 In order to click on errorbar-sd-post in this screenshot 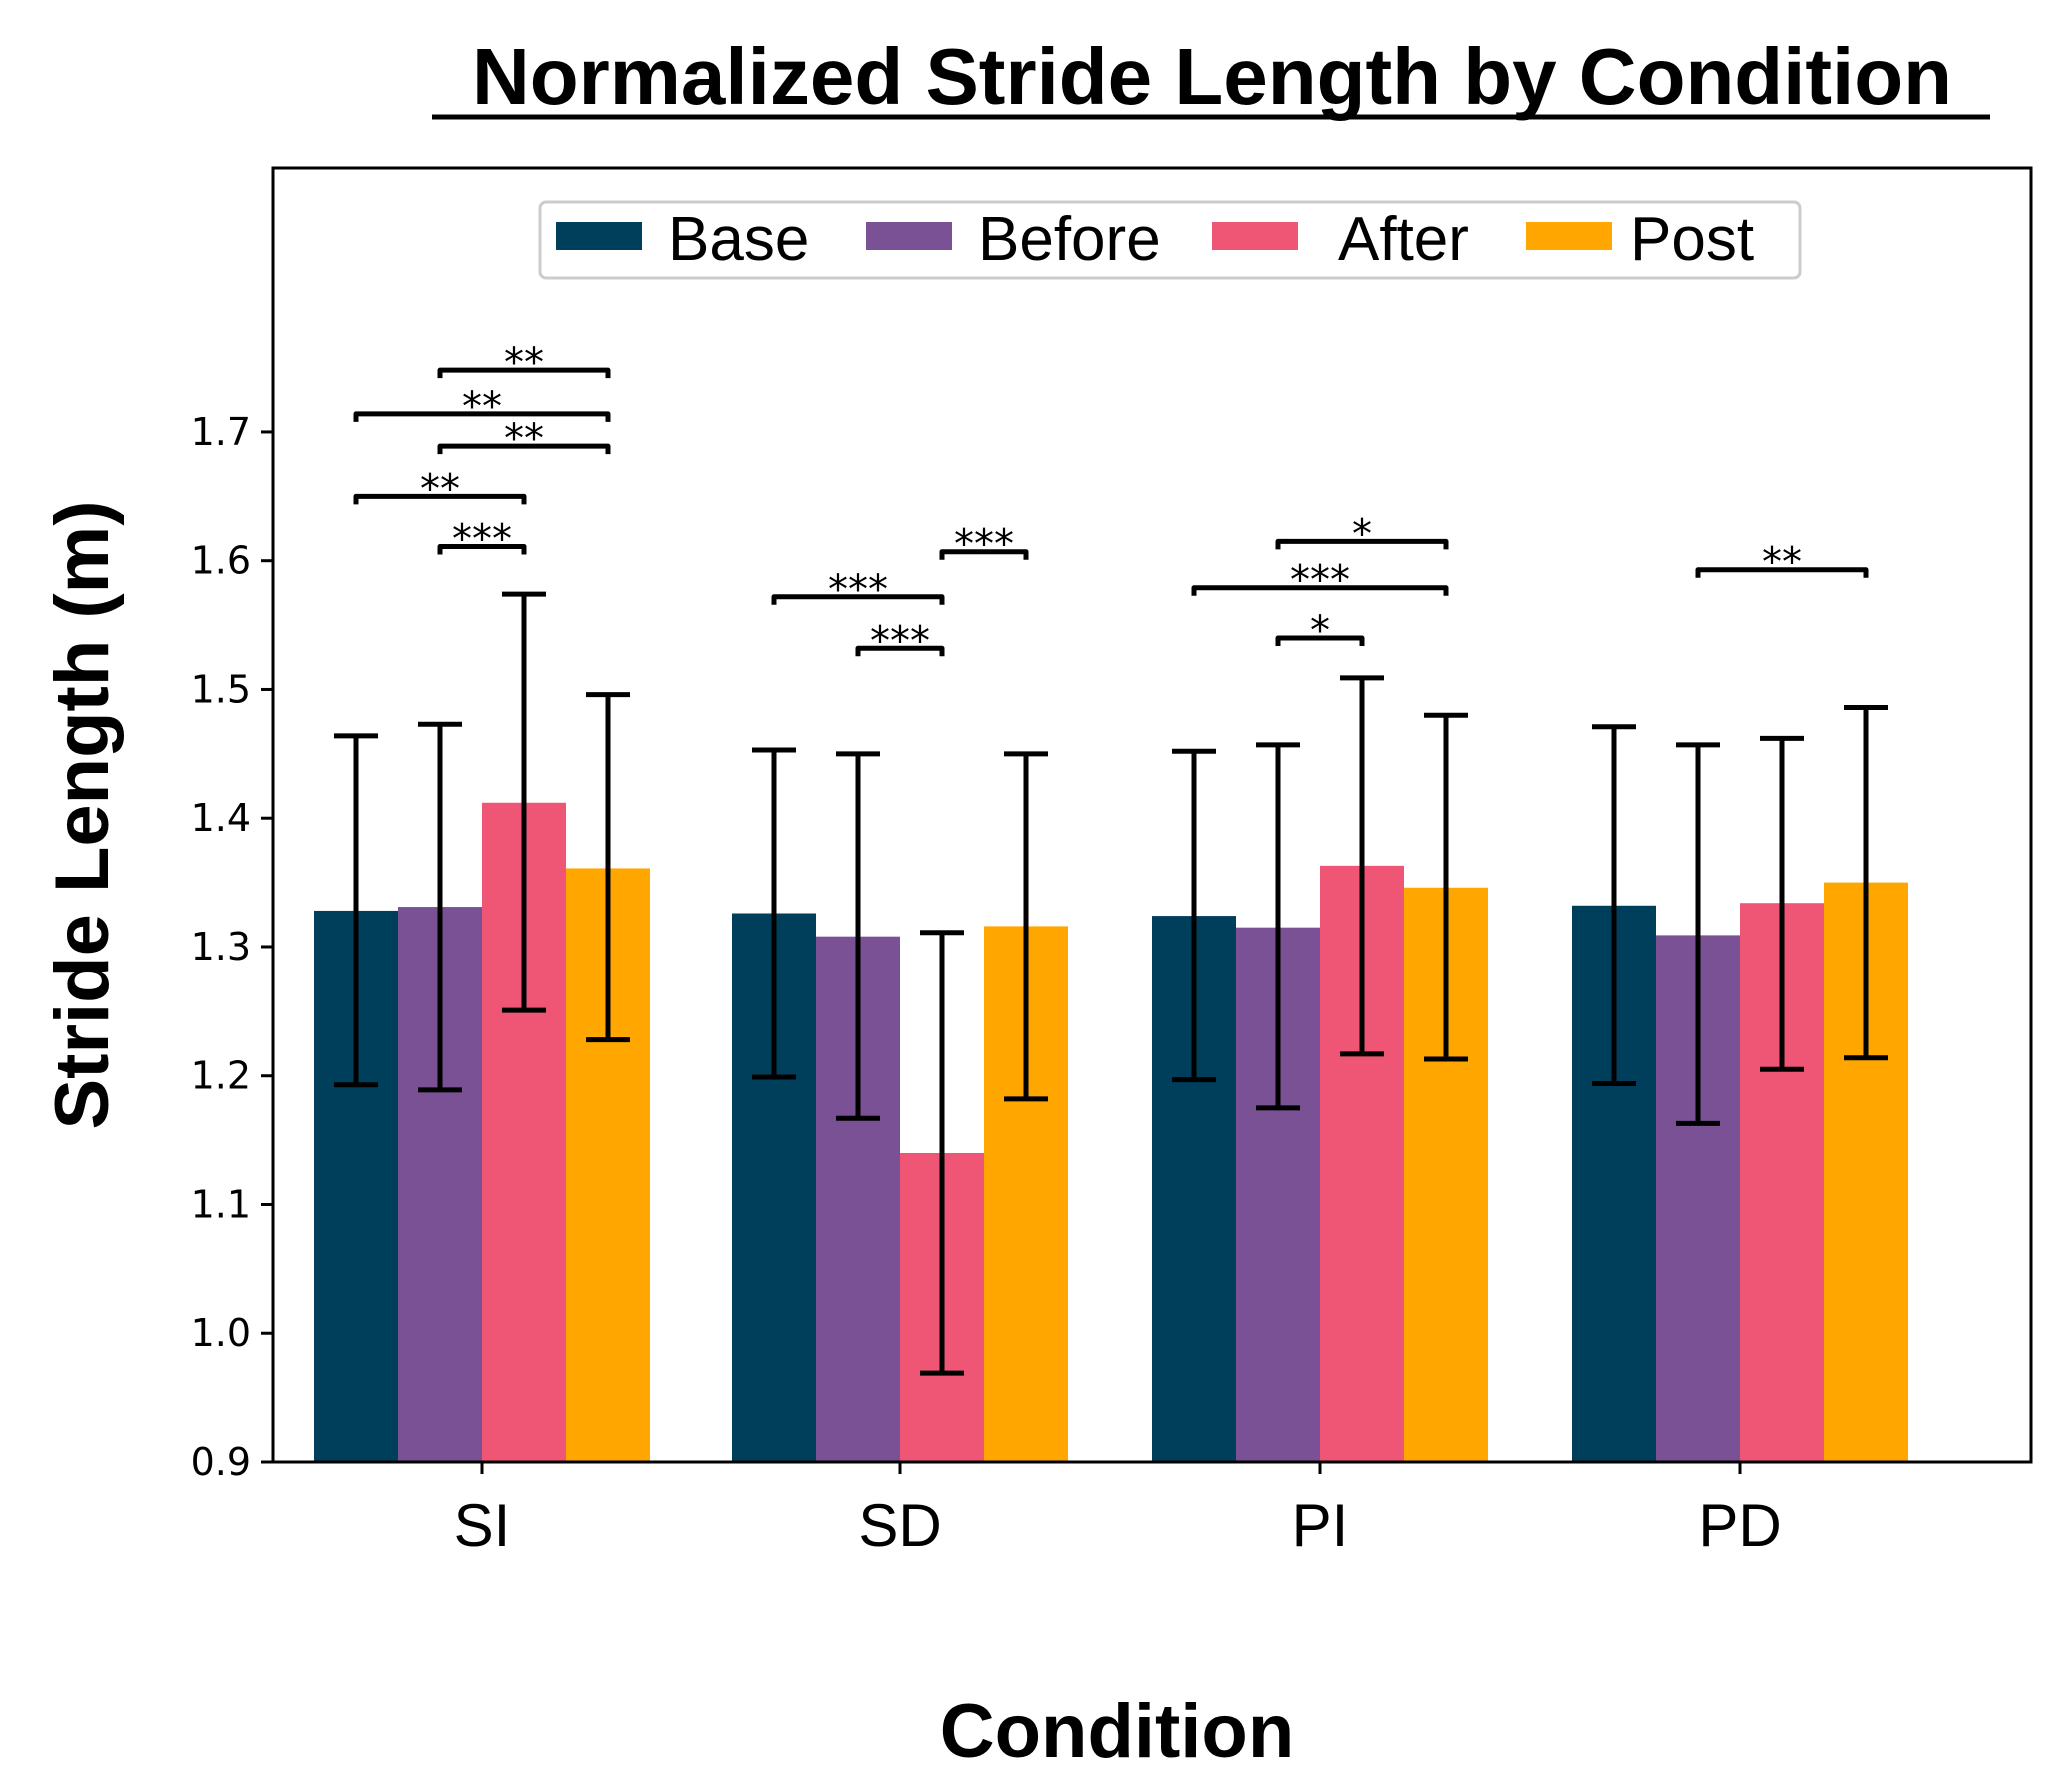, I will do `click(1026, 926)`.